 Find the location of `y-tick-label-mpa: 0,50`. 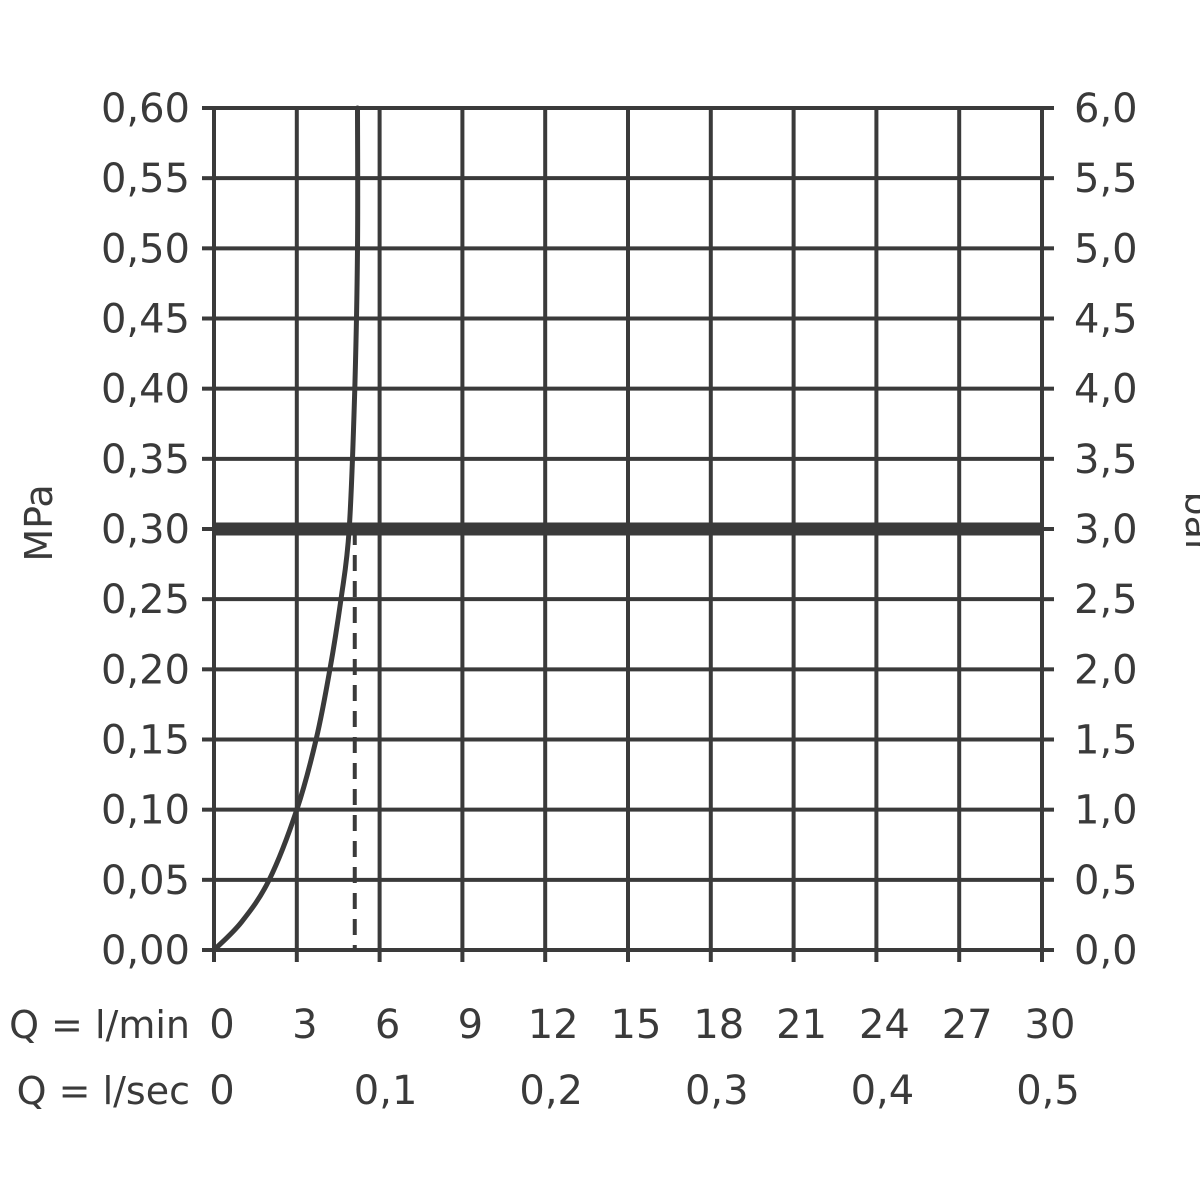

y-tick-label-mpa: 0,50 is located at coordinates (145, 249).